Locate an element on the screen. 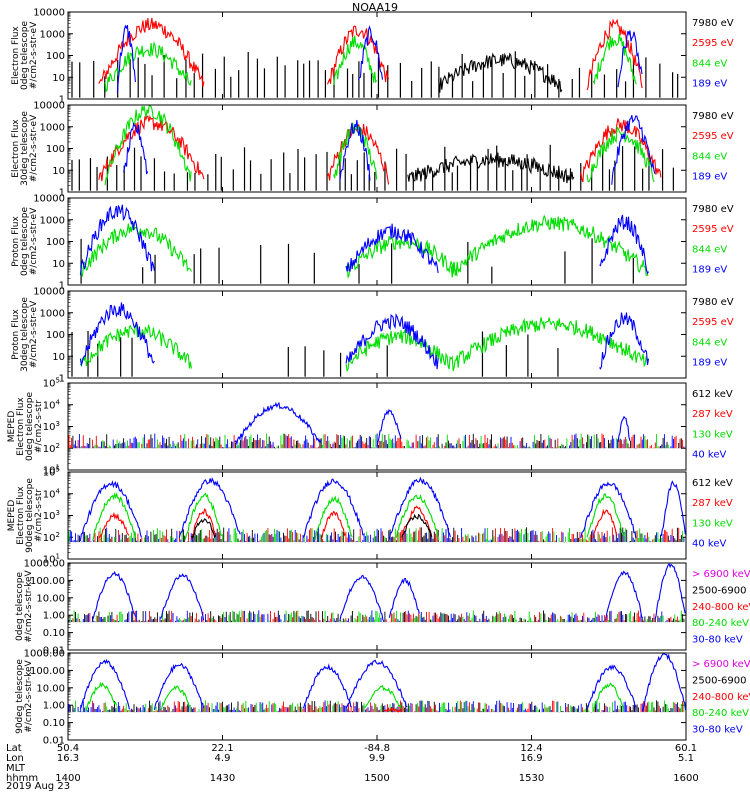  x-axis-value: 1500 is located at coordinates (376, 778).